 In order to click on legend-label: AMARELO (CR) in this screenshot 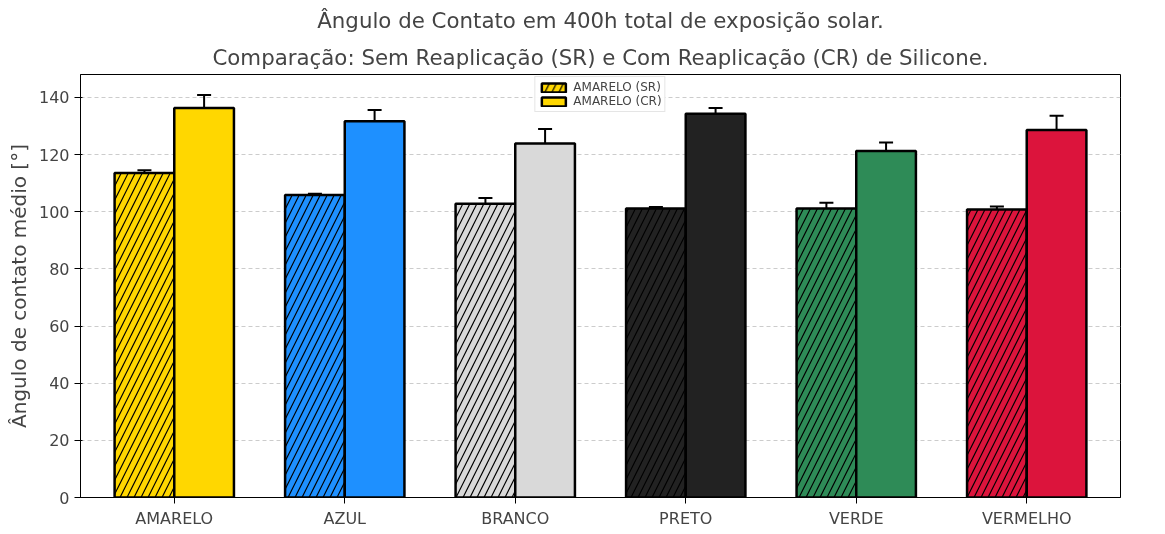, I will do `click(617, 101)`.